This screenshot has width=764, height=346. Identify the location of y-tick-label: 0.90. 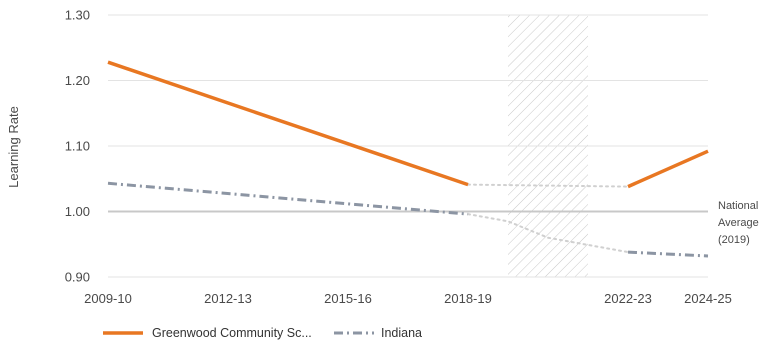
(77, 277).